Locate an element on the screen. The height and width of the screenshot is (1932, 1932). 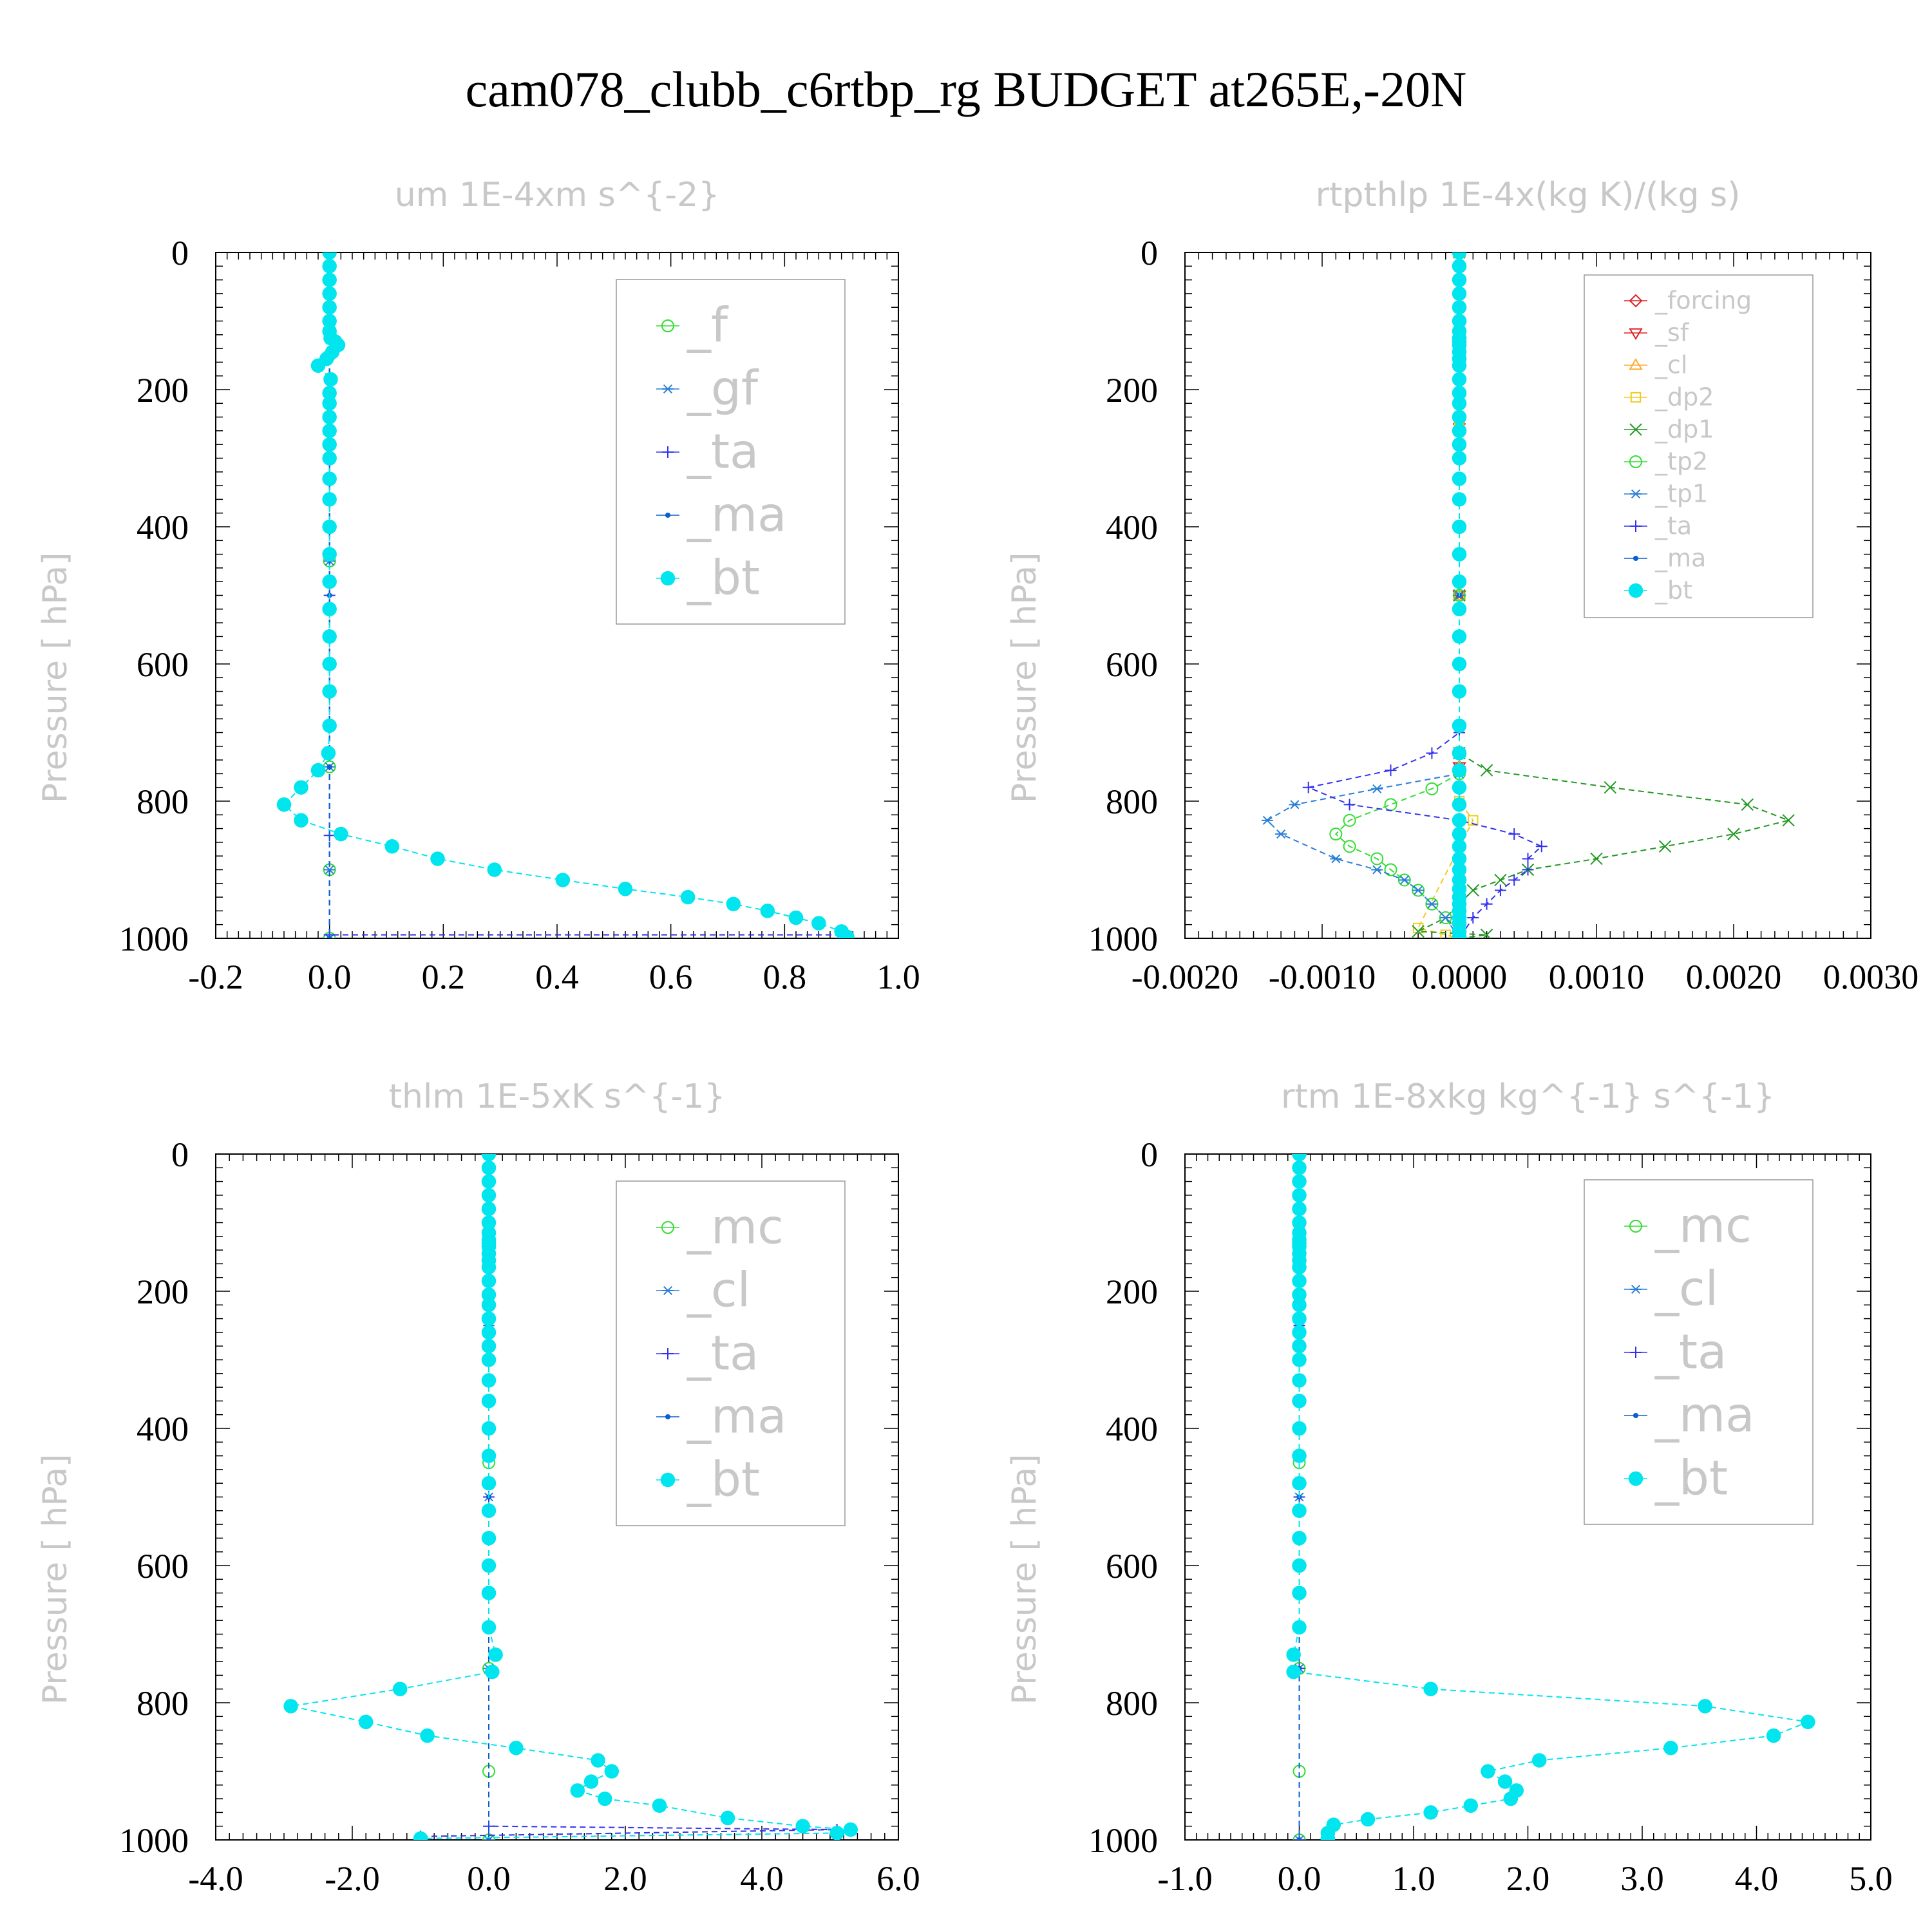
x-tick-label: 2.0 is located at coordinates (625, 1878).